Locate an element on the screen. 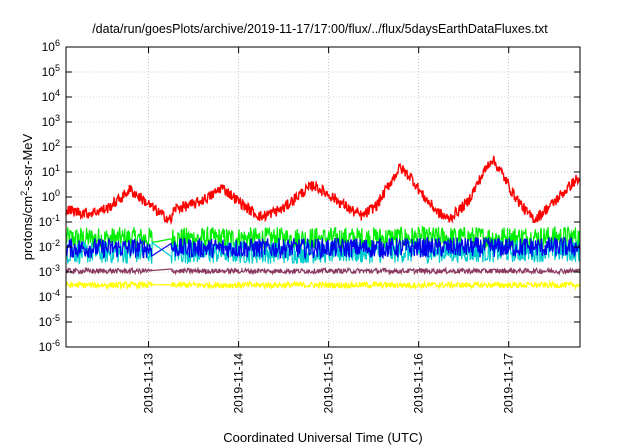  x-tick-label: 2019-11-16 is located at coordinates (419, 383).